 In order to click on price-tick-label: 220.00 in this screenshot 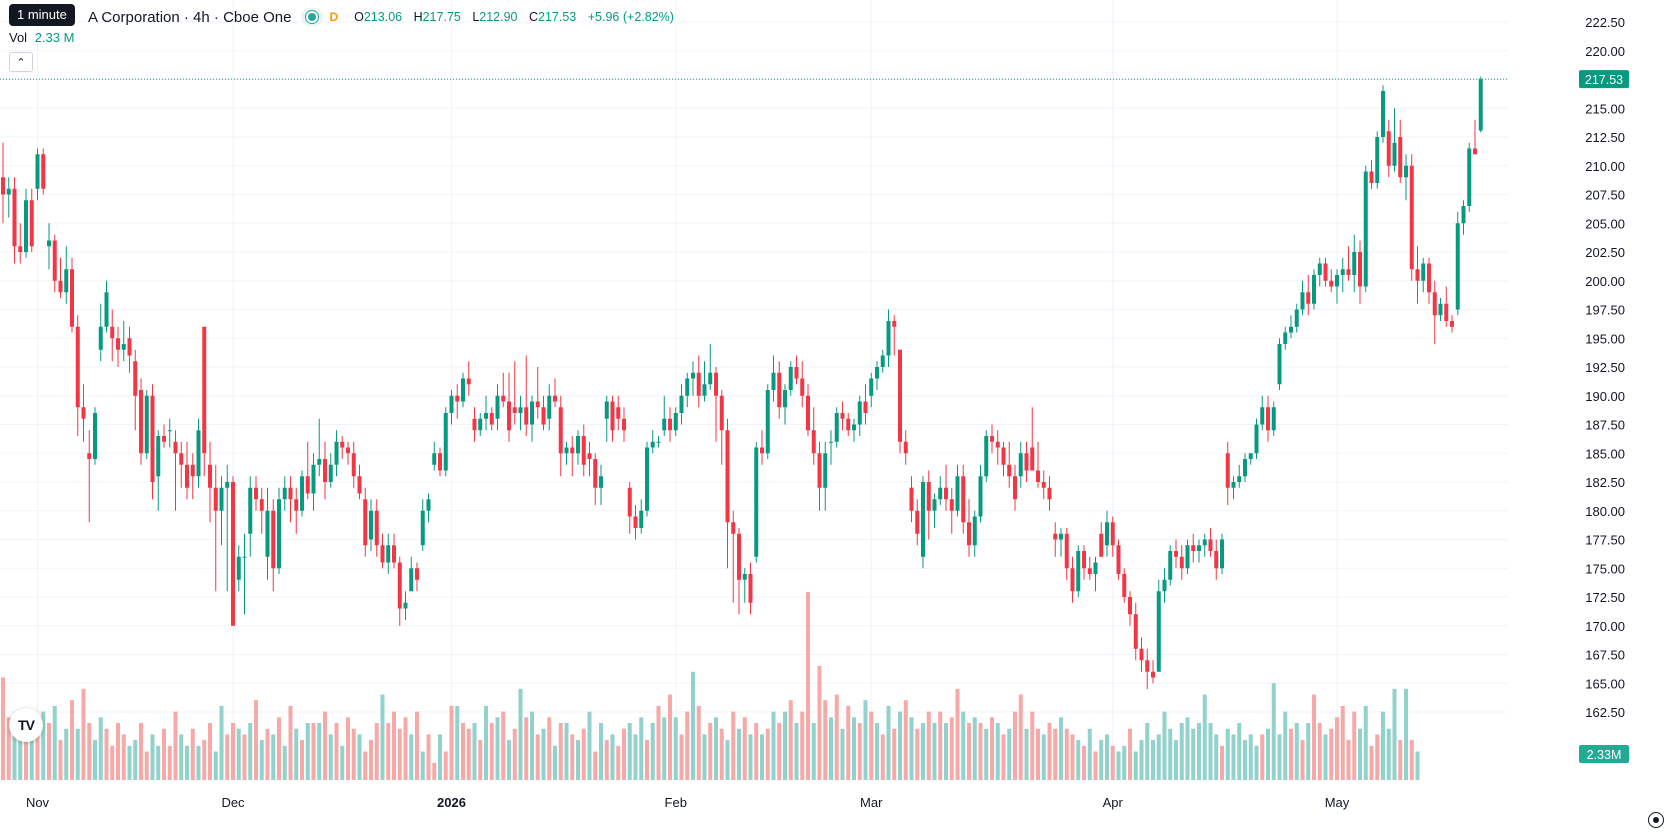, I will do `click(1605, 51)`.